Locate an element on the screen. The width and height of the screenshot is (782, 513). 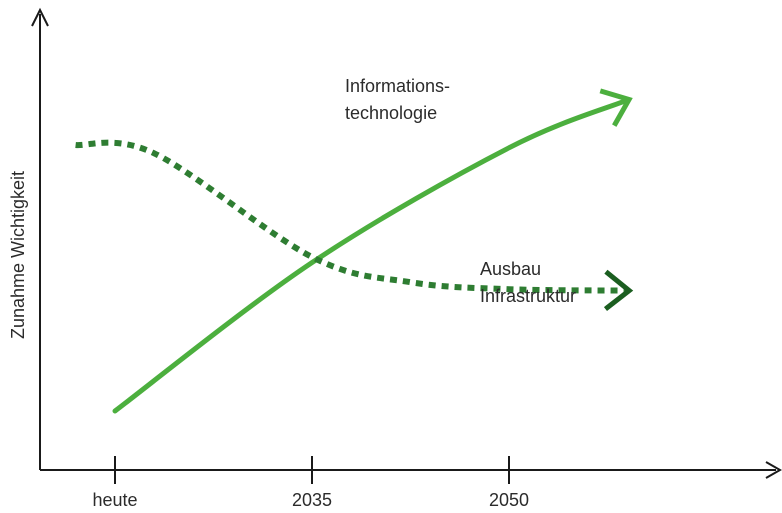
x-tick-label: 2050 is located at coordinates (509, 500).